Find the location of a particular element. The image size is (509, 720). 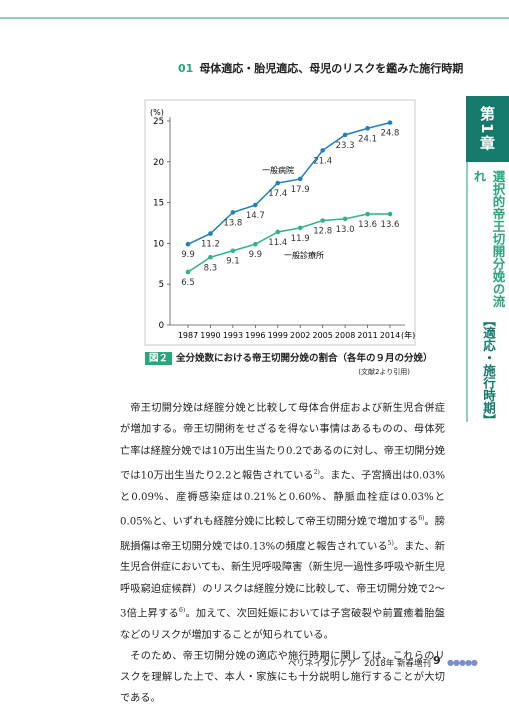

x-tick-label: 2014 is located at coordinates (390, 335).